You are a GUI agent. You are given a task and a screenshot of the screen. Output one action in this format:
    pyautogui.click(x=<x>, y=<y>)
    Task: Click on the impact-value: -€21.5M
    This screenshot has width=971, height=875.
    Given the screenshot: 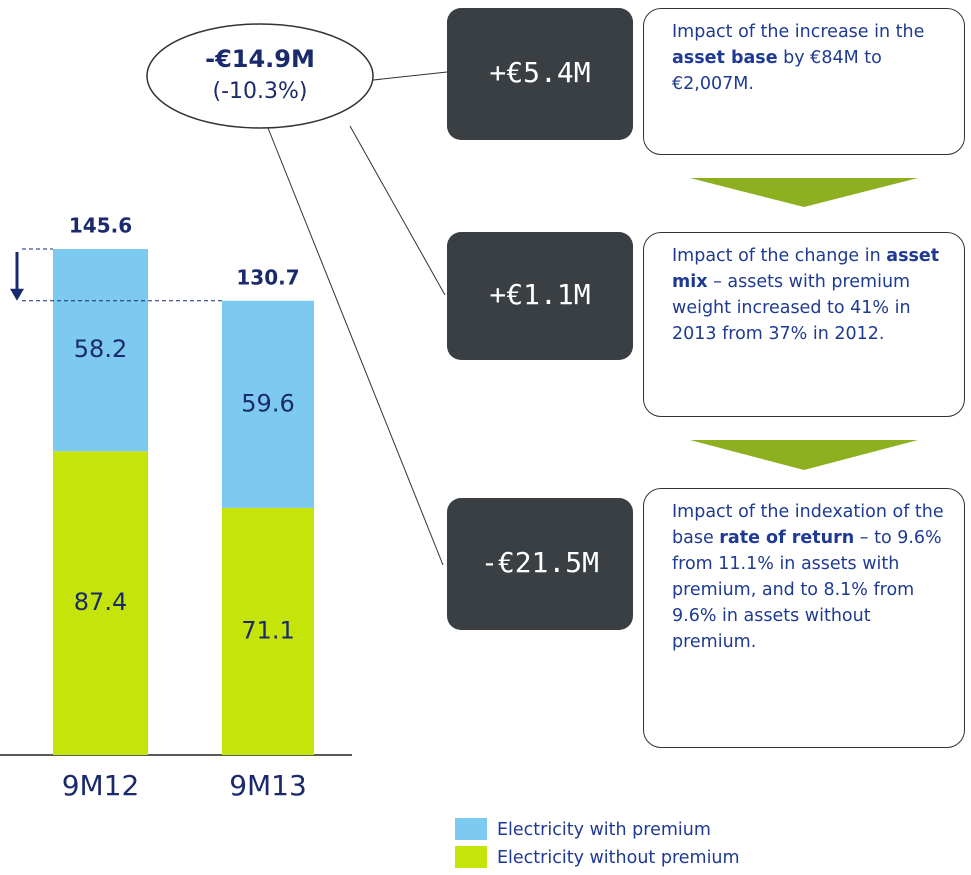 What is the action you would take?
    pyautogui.click(x=540, y=562)
    